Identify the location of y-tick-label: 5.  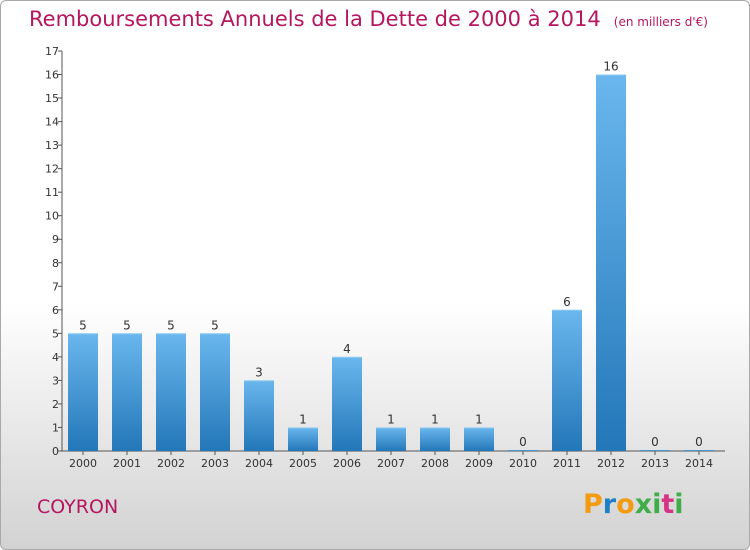
(55, 333).